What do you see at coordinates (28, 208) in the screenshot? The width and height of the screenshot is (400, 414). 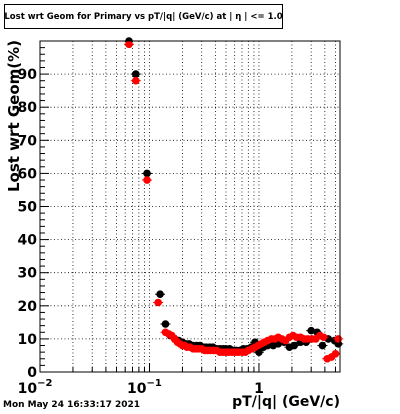 I see `y-tick-label: 50` at bounding box center [28, 208].